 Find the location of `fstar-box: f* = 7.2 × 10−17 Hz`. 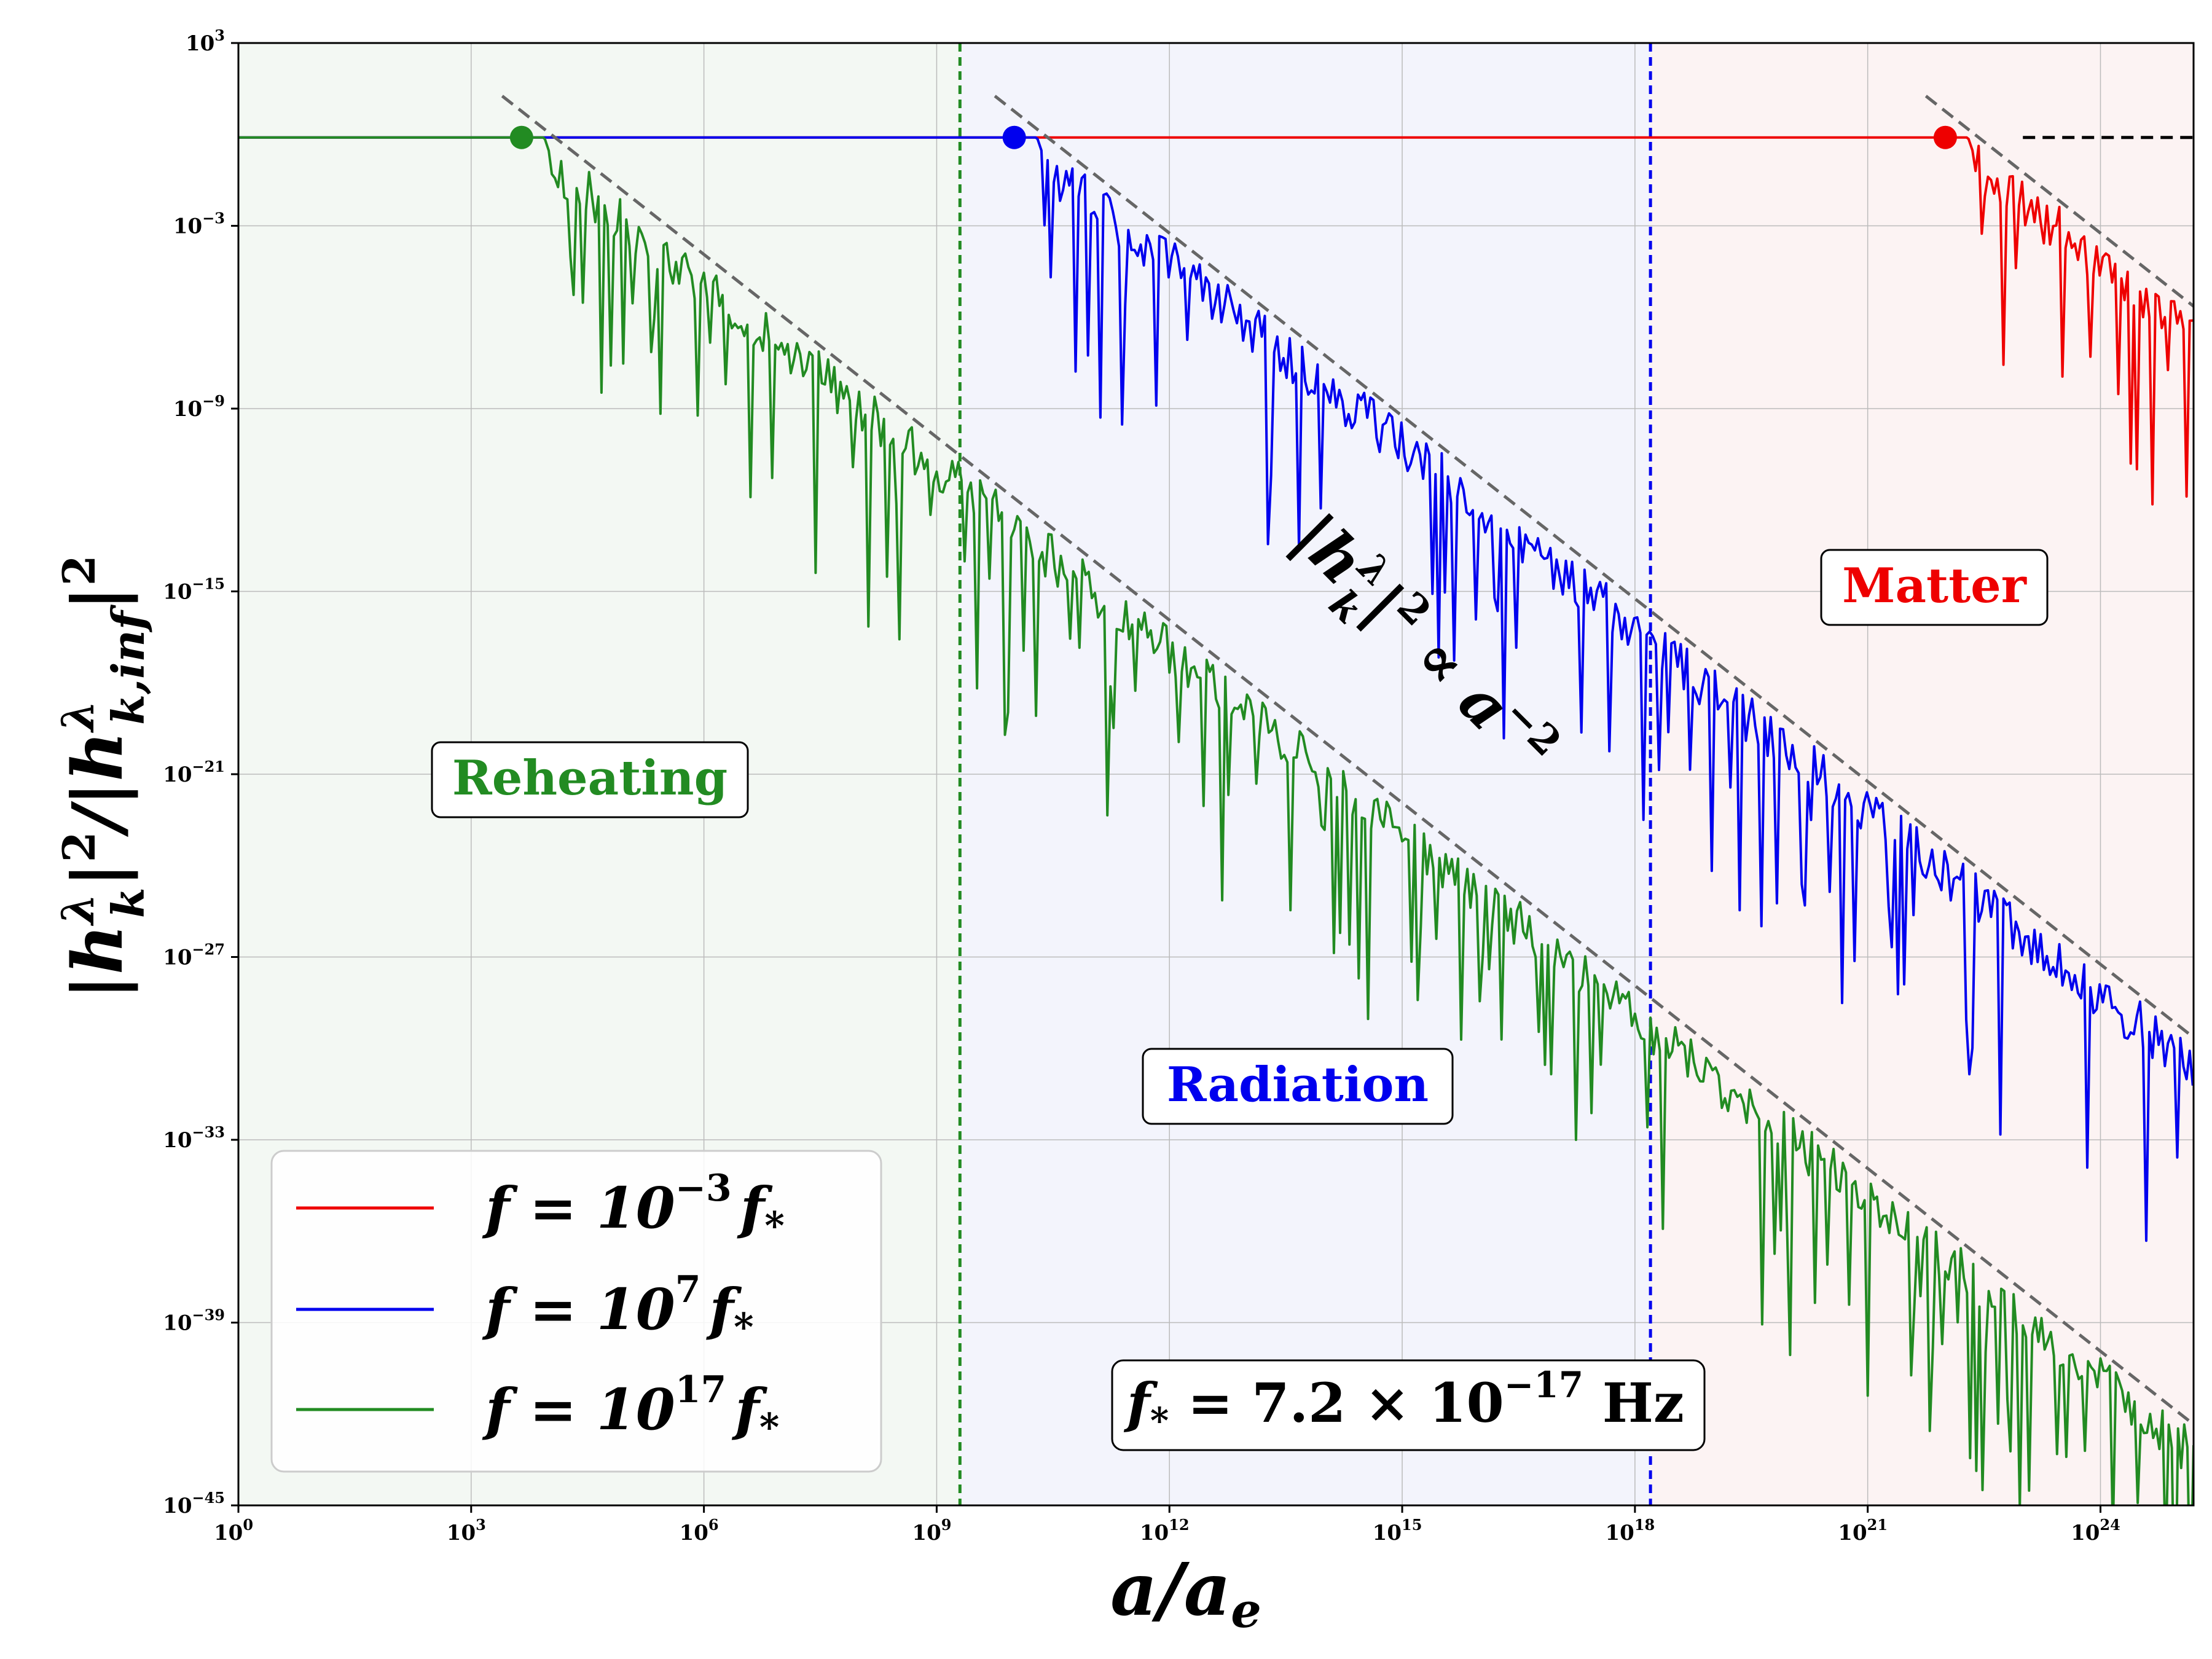

fstar-box: f* = 7.2 × 10−17 Hz is located at coordinates (1408, 1405).